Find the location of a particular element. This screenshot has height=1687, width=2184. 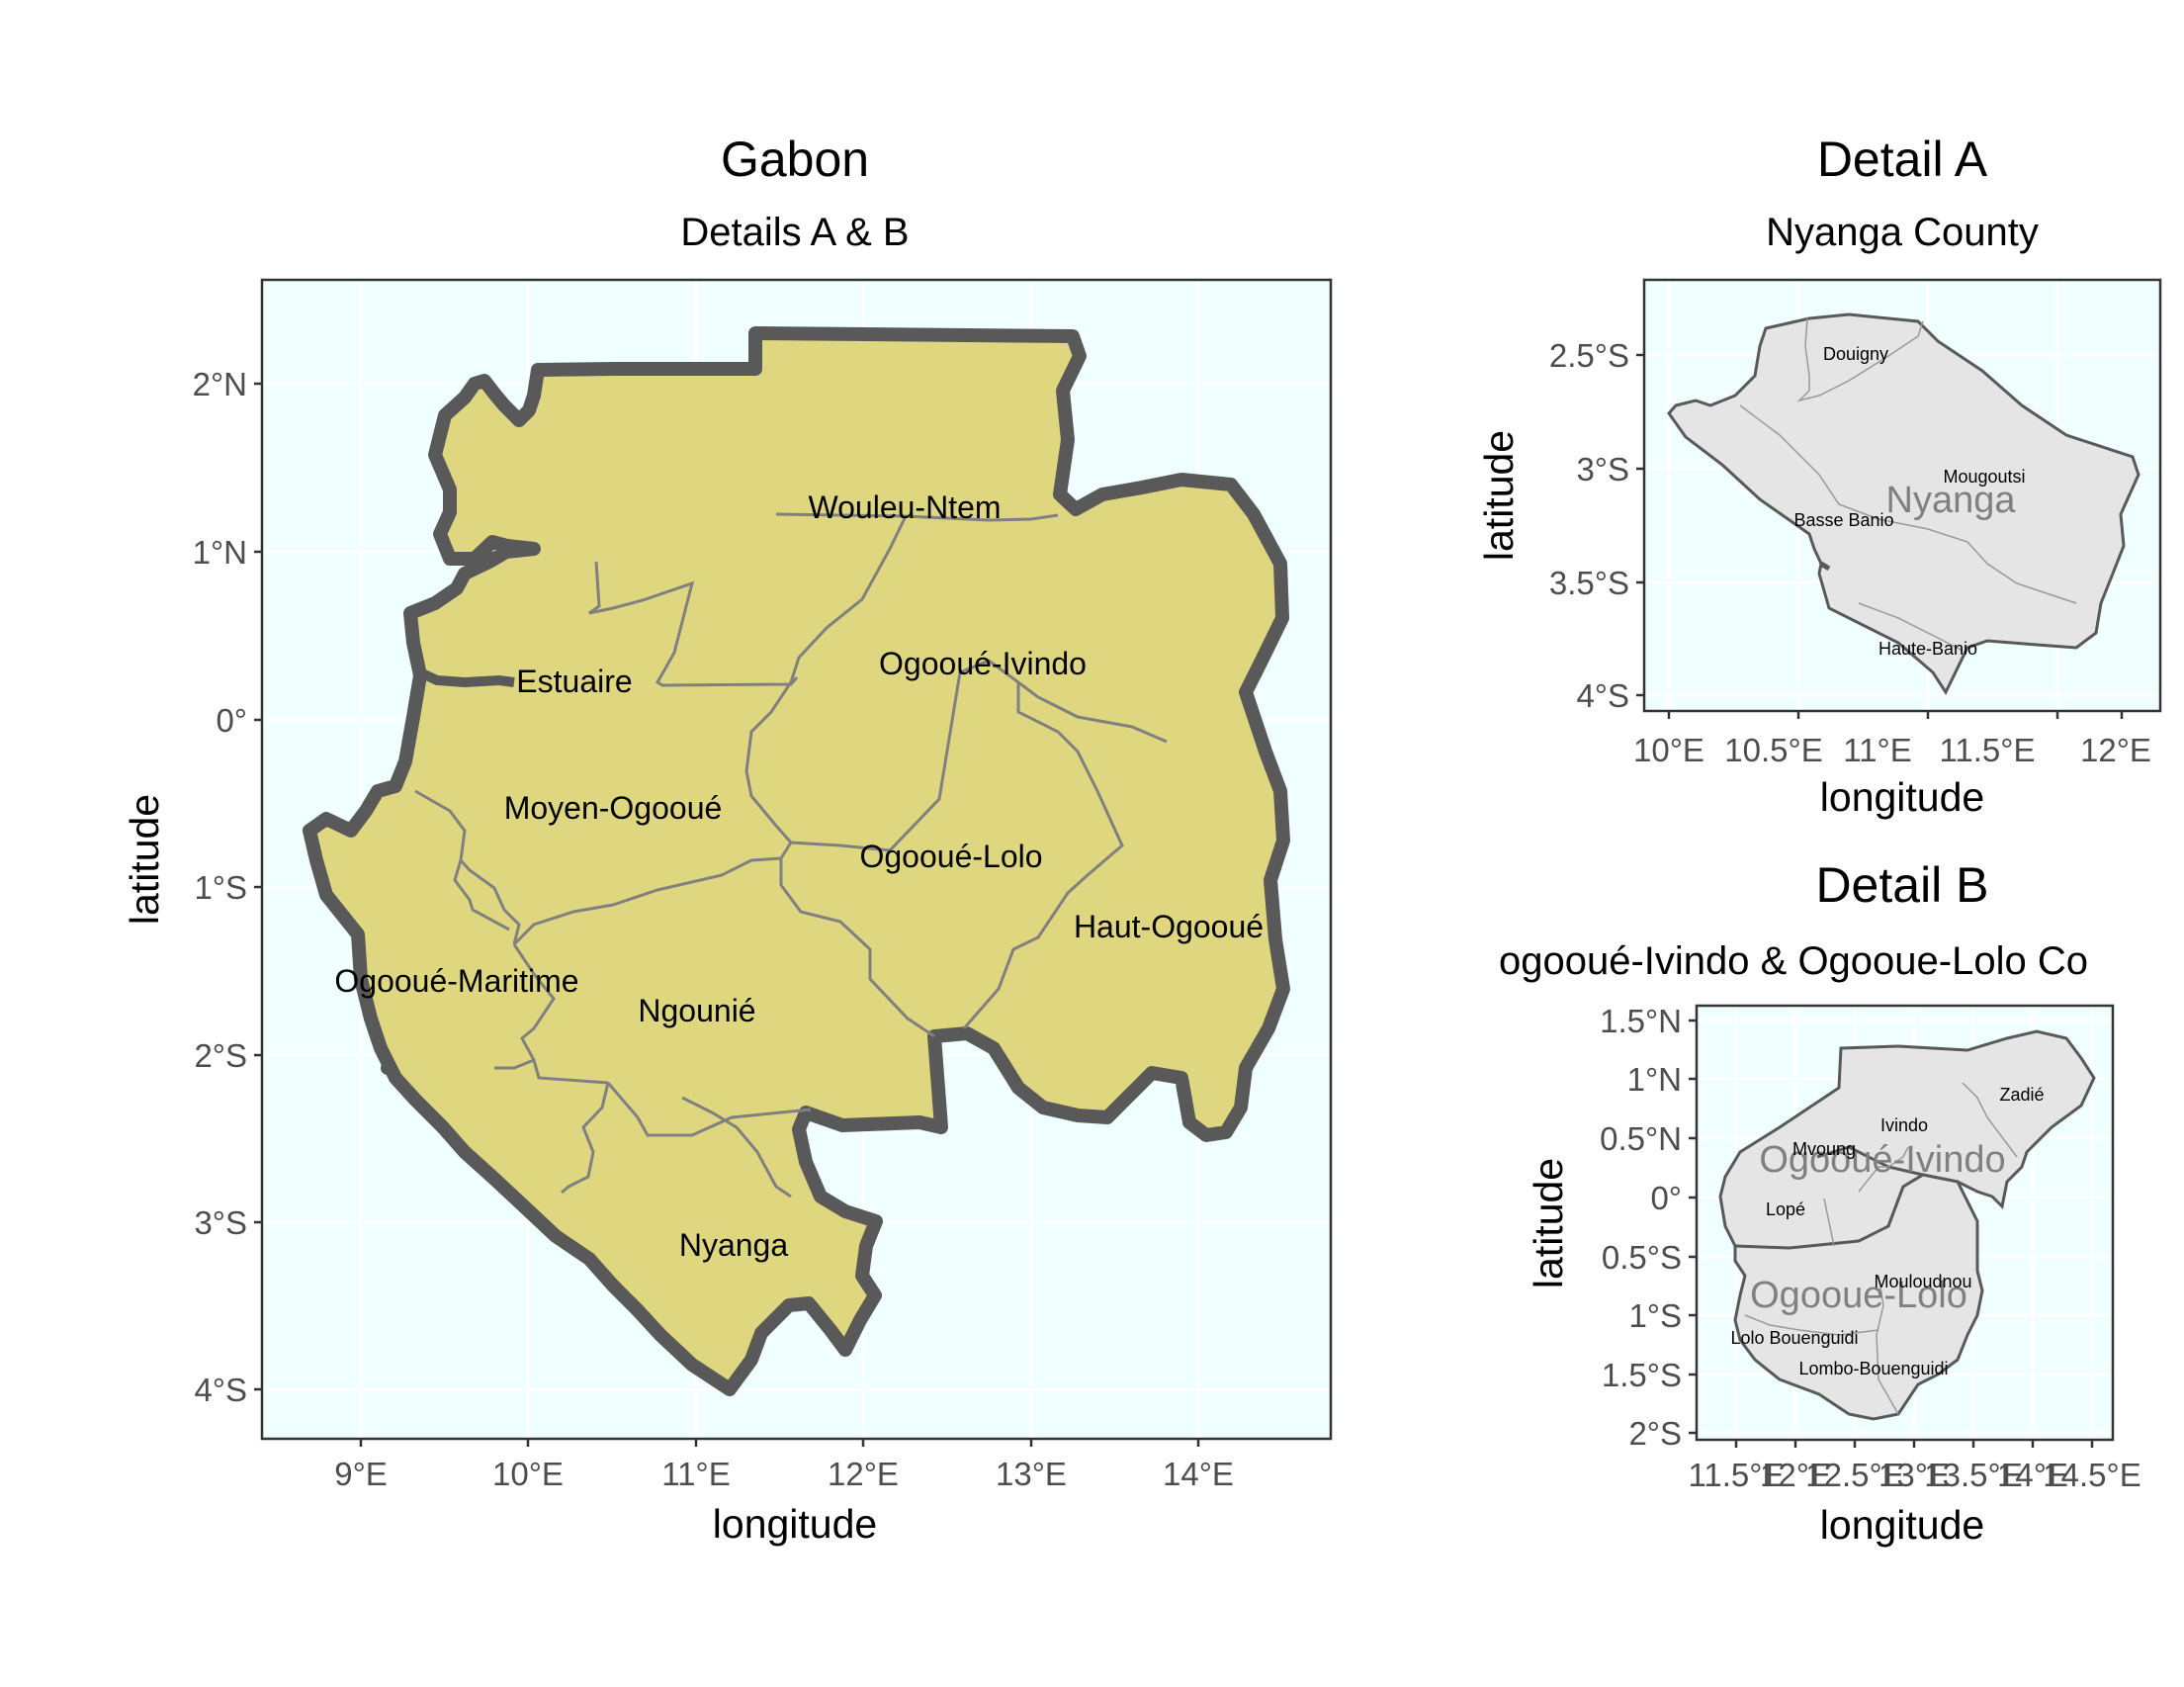

department-label: Mougoutsi is located at coordinates (1984, 477).